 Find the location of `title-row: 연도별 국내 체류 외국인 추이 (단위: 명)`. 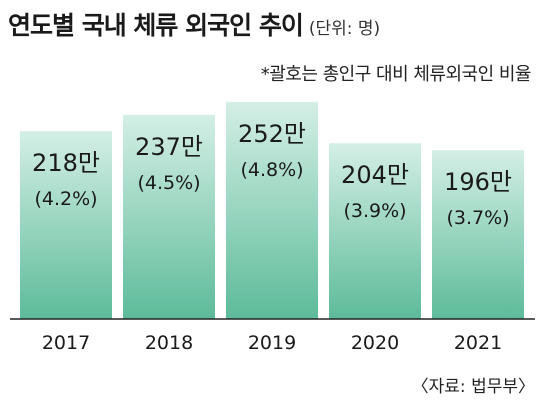

title-row: 연도별 국내 체류 외국인 추이 (단위: 명) is located at coordinates (194, 24).